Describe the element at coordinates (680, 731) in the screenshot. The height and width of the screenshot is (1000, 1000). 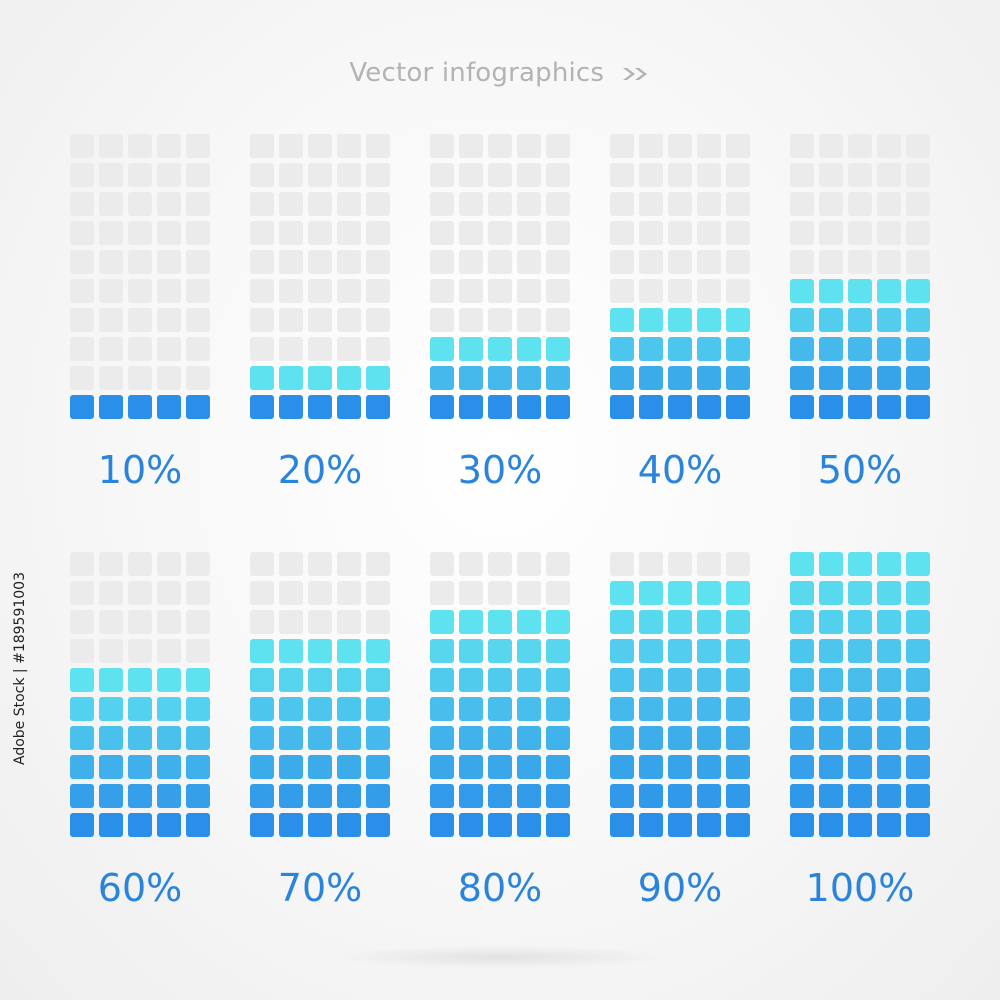
I see `meter-90: 90%` at that location.